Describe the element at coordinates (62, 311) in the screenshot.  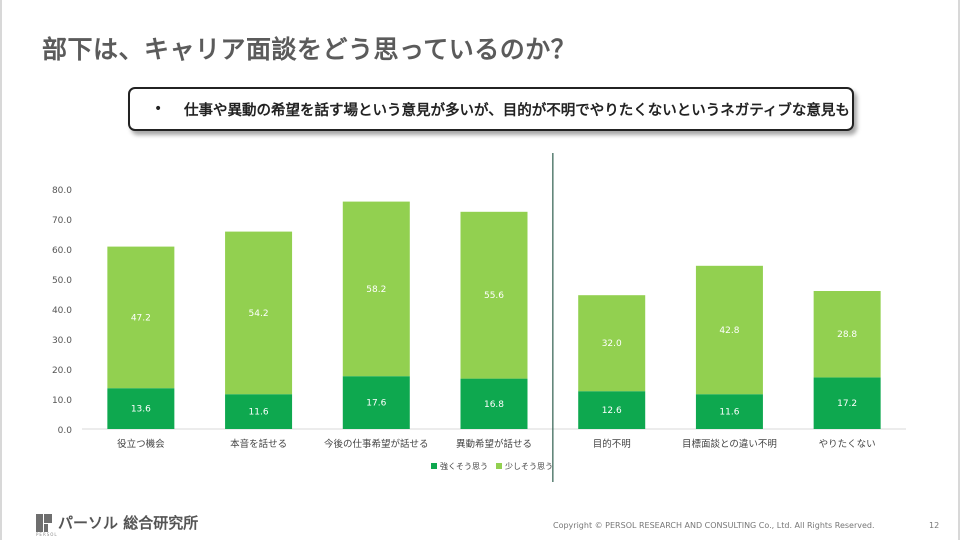
I see `y-tick-label: 40.0` at that location.